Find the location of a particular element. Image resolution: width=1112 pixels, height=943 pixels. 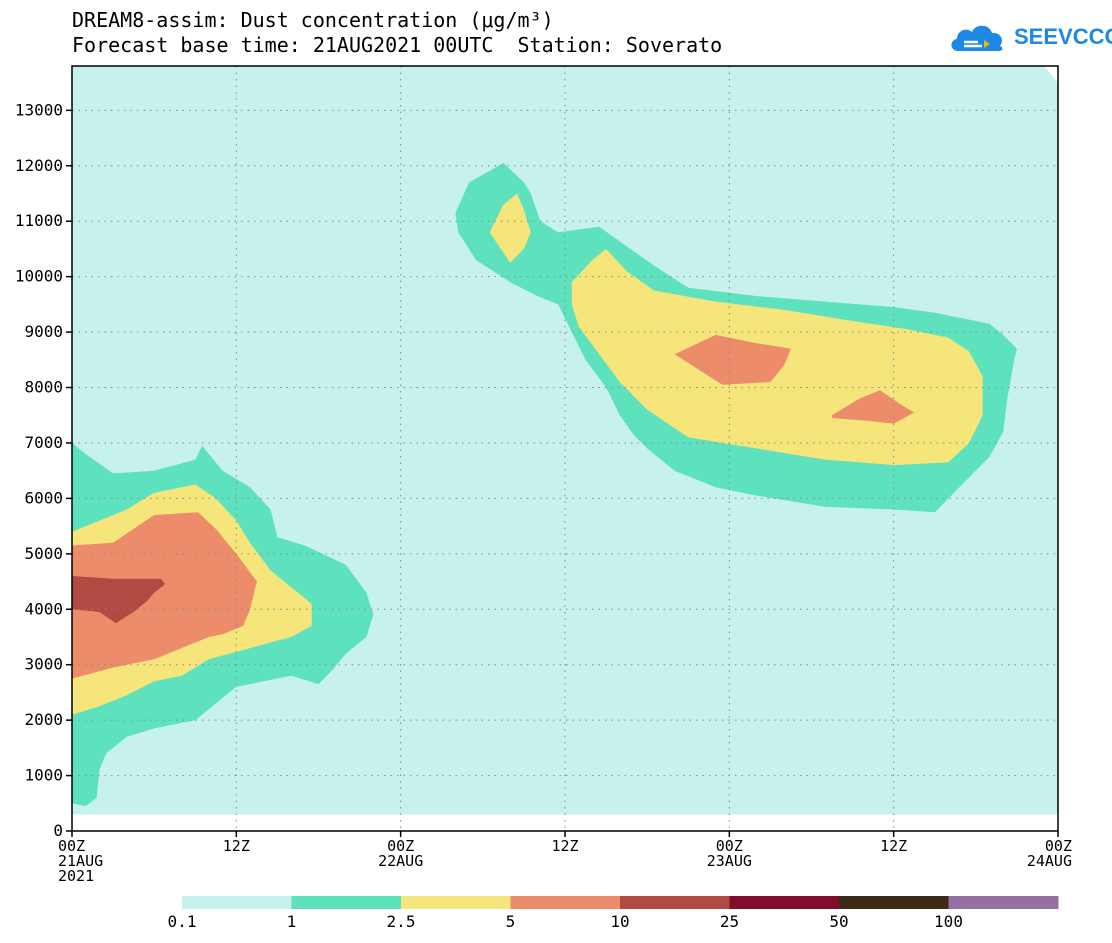

x-tick-label: 23AUG is located at coordinates (729, 861).